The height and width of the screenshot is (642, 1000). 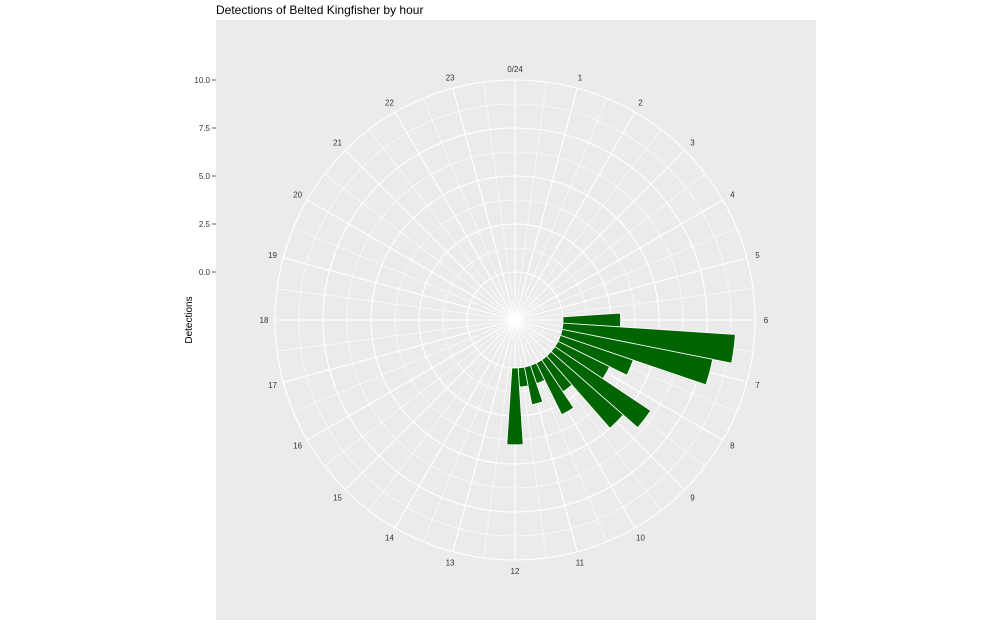 I want to click on hour-label-21: 21, so click(x=337, y=143).